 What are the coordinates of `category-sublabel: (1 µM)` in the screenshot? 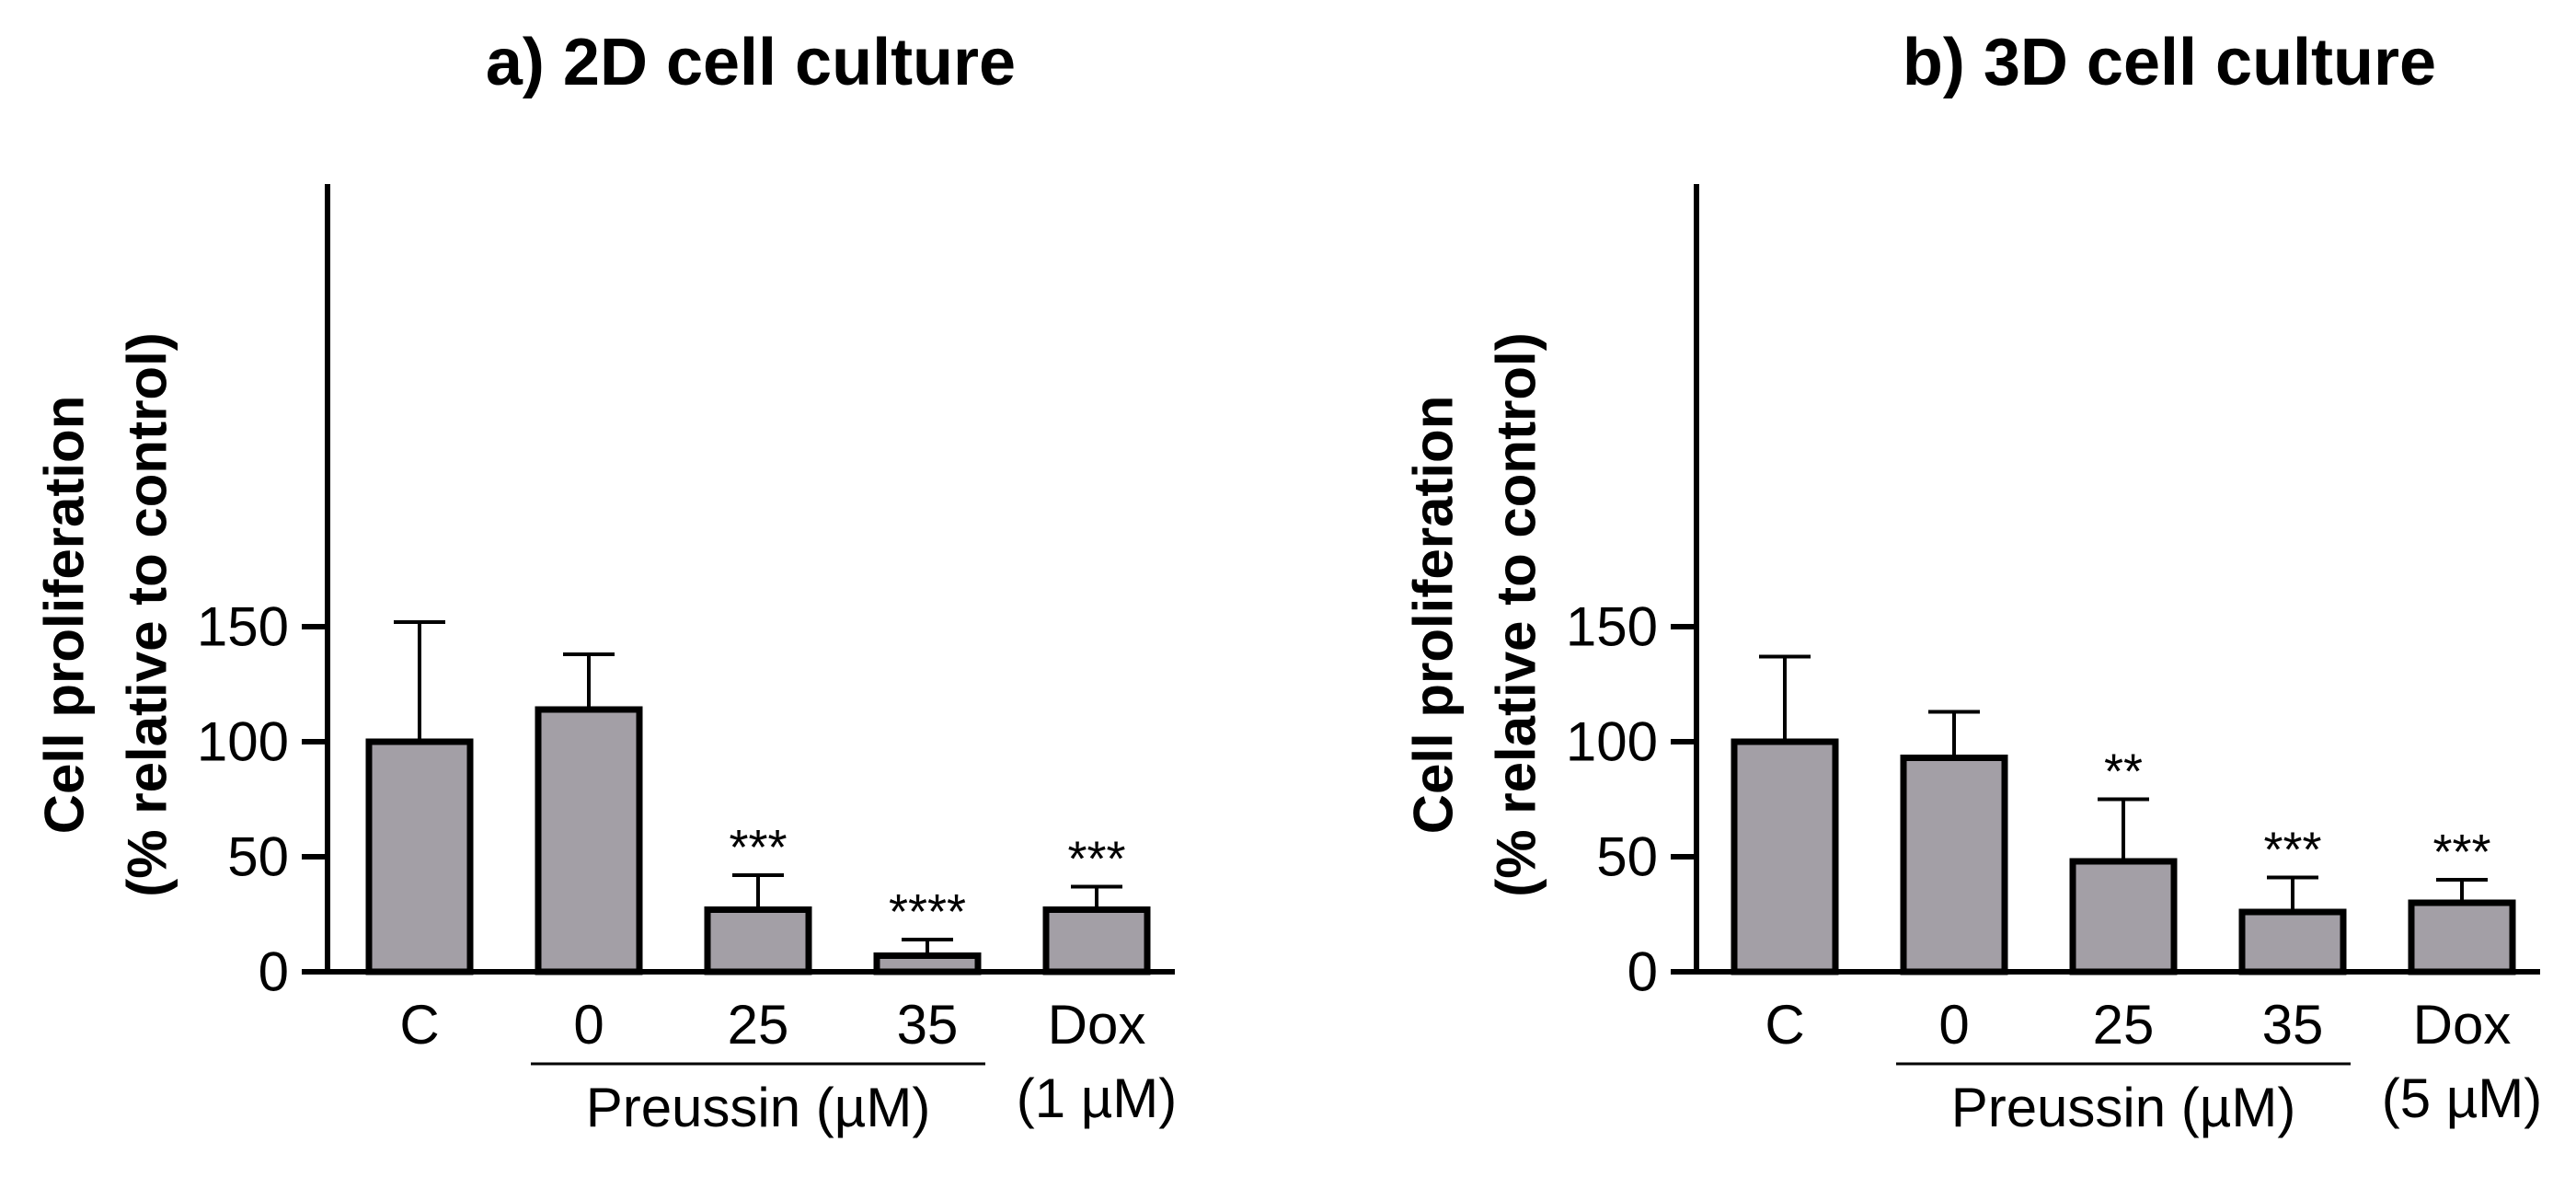 It's located at (1097, 1098).